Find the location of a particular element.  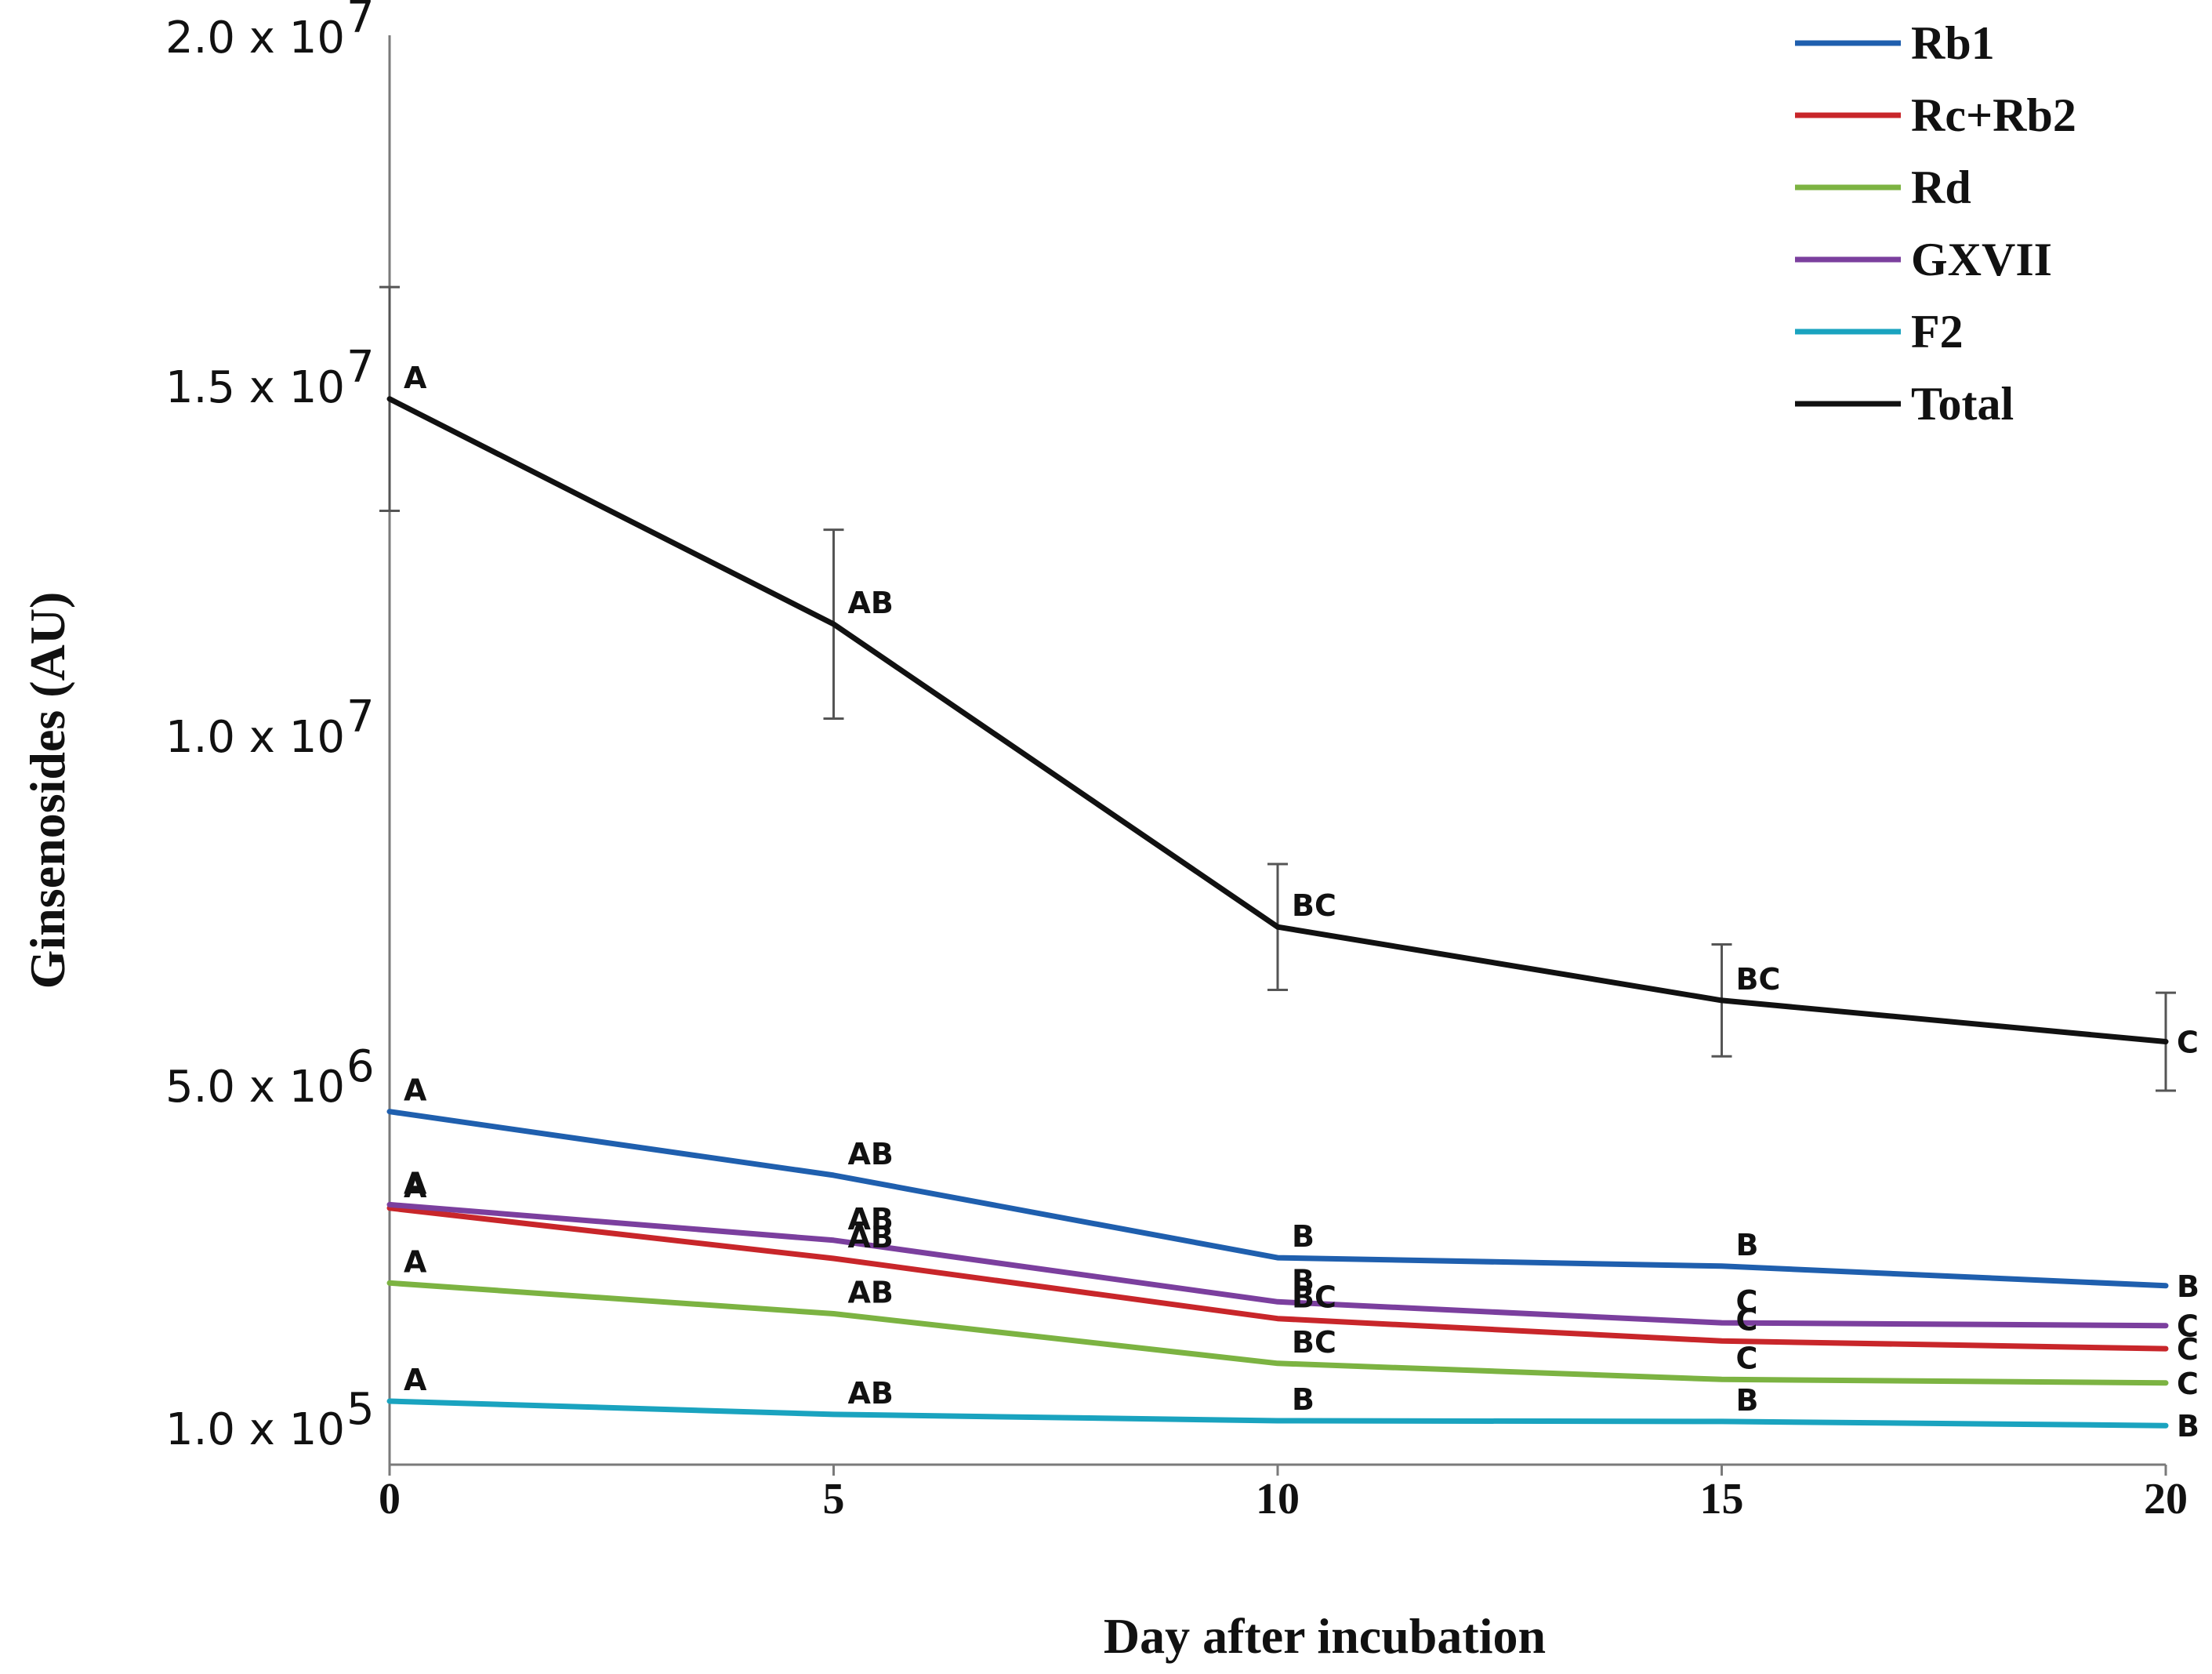

x-tick-label: 20 is located at coordinates (2166, 1499).